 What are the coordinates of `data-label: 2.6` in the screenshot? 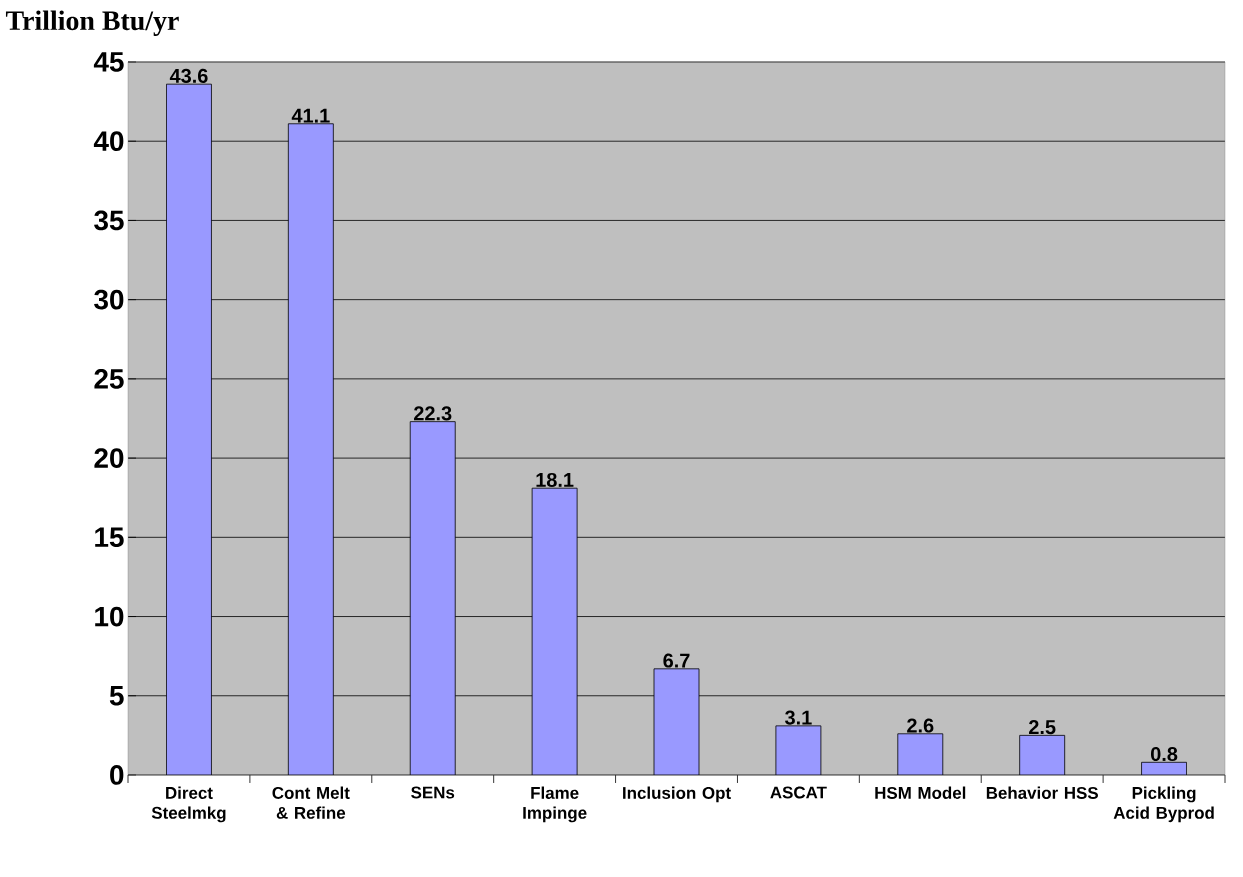 It's located at (920, 725).